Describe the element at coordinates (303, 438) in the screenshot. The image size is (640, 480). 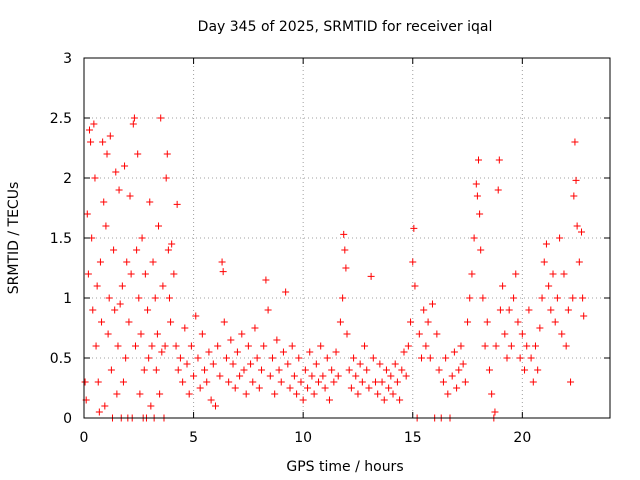
I see `x-tick-label: 10` at that location.